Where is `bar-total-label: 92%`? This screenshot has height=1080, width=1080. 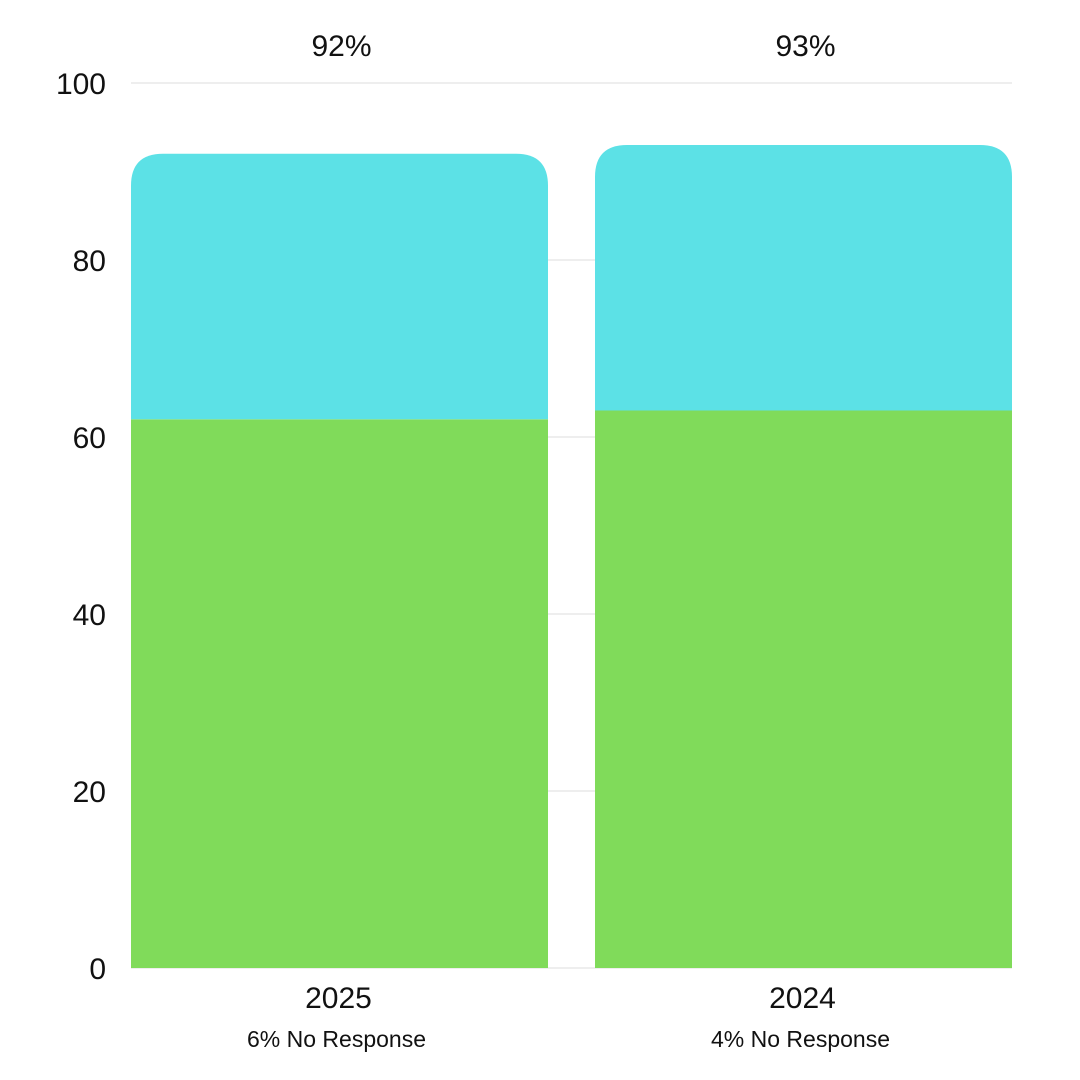 bar-total-label: 92% is located at coordinates (341, 46).